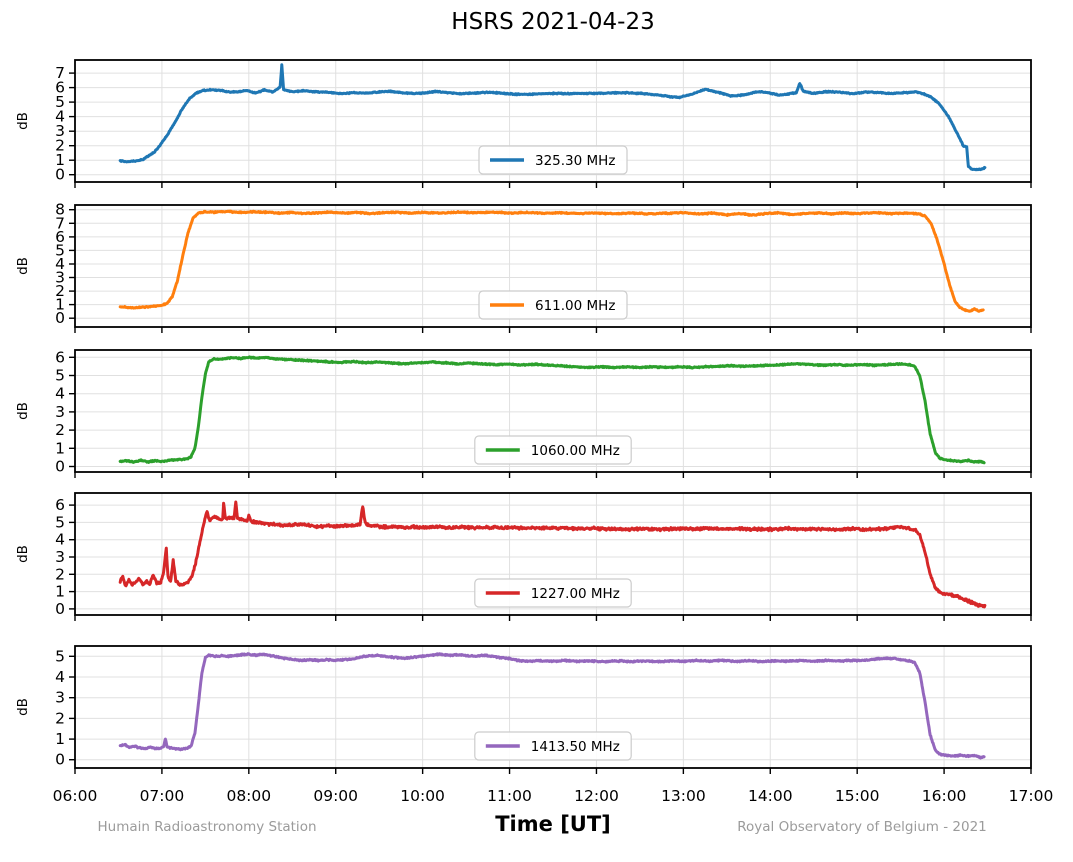 This screenshot has height=862, width=1073. What do you see at coordinates (509, 796) in the screenshot?
I see `x-tick-label: 11:00` at bounding box center [509, 796].